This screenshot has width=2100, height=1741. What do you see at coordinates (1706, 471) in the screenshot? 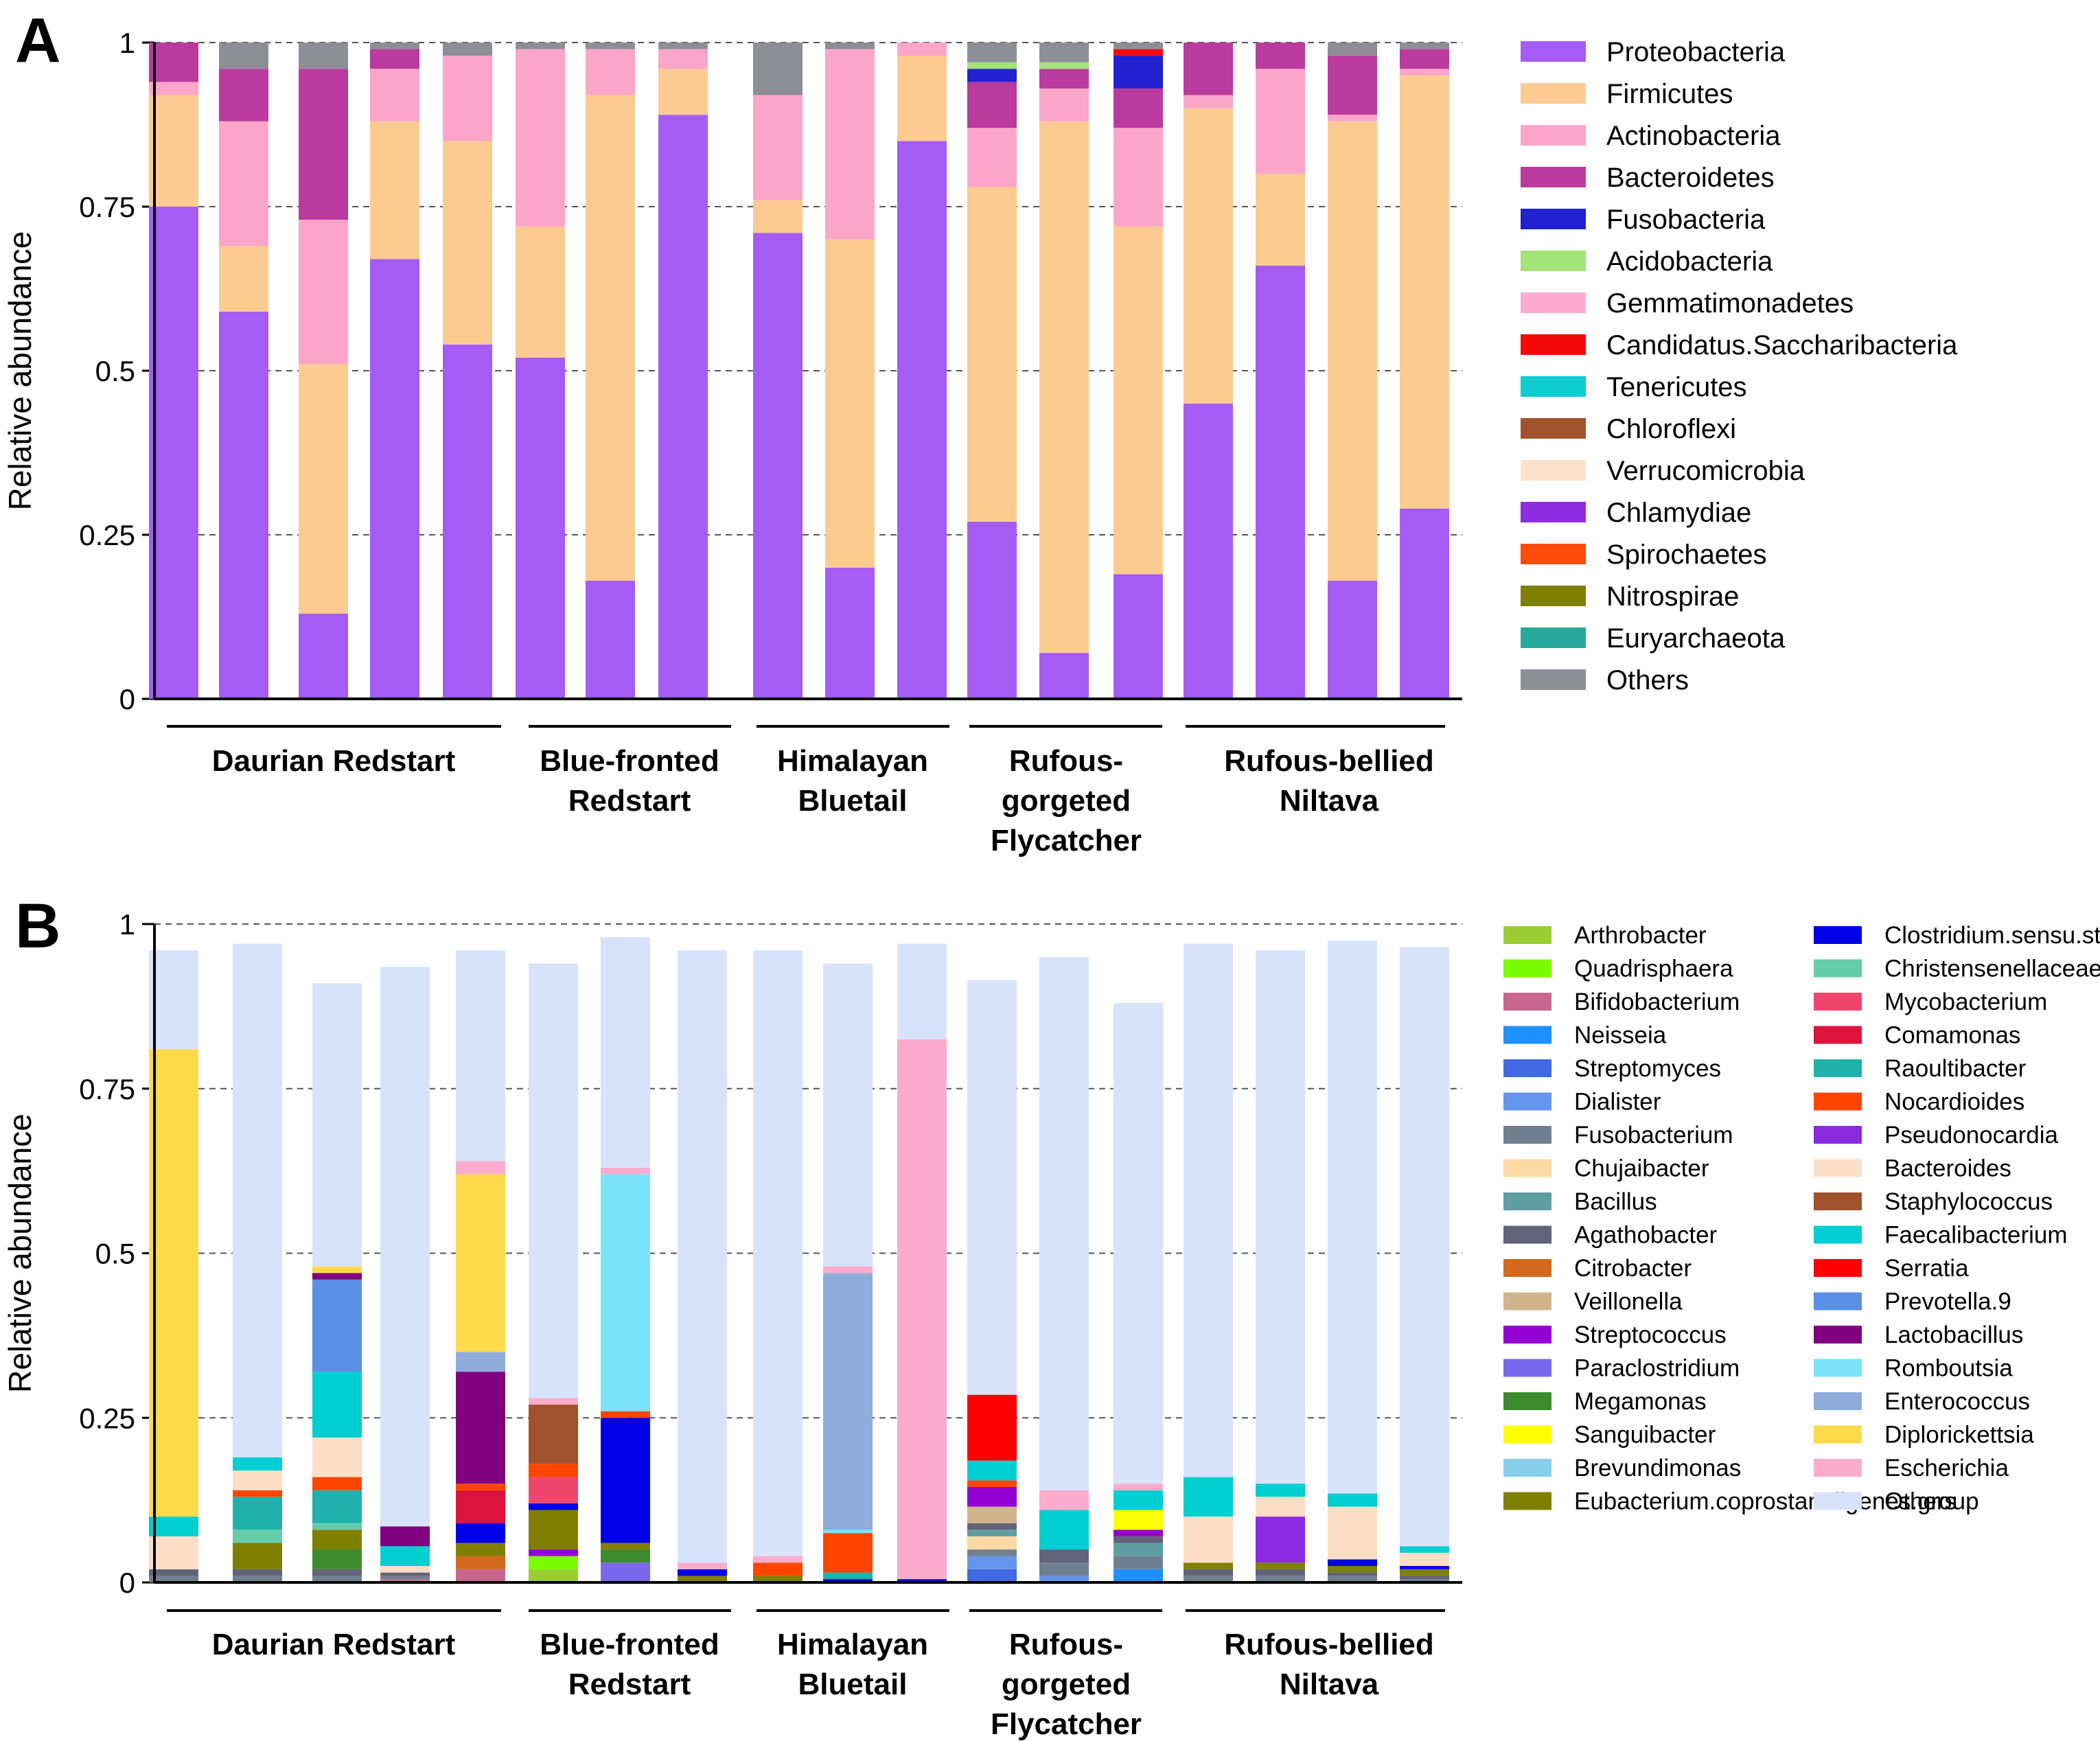
I see `legend-label: Verrucomicrobia` at bounding box center [1706, 471].